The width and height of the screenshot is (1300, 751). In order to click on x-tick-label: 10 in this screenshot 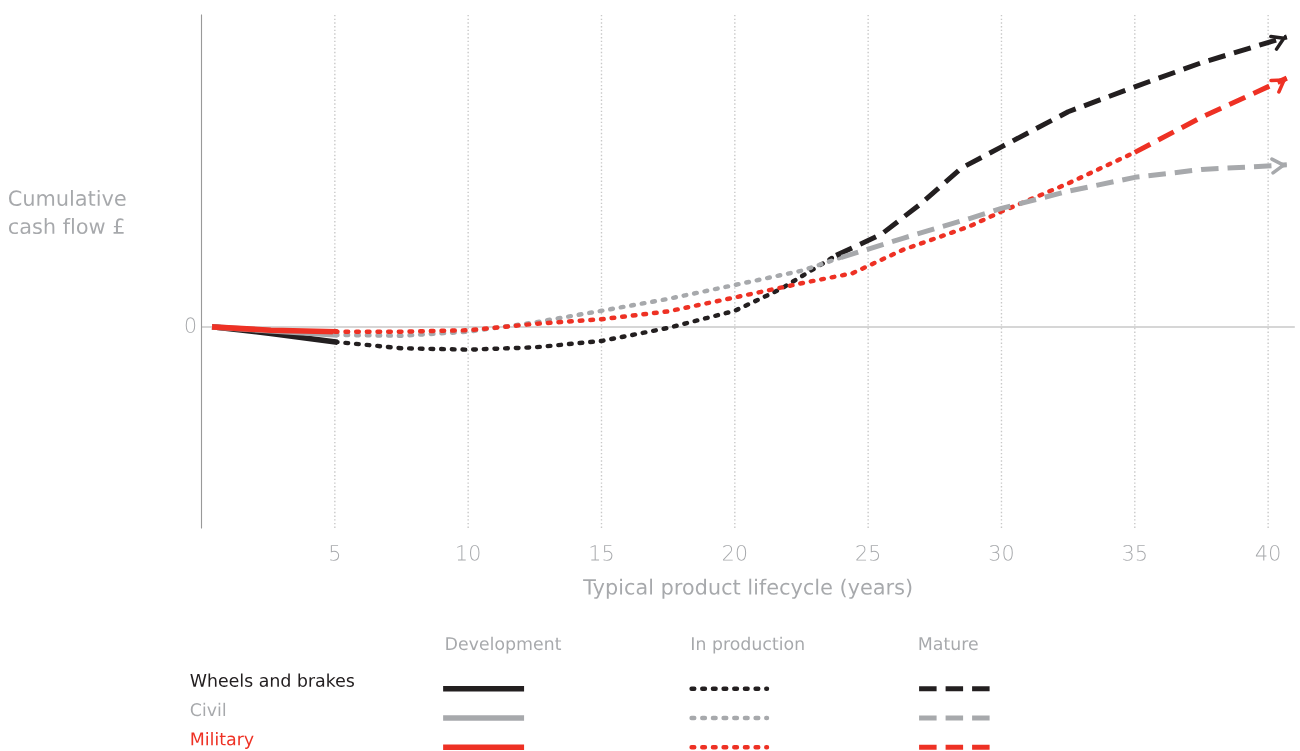, I will do `click(468, 552)`.